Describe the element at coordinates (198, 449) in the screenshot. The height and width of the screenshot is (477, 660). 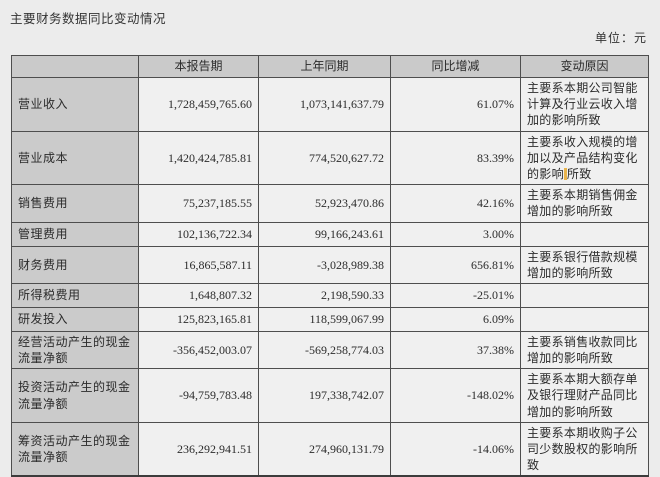
I see `cell-current-period: 236,292,941.51` at that location.